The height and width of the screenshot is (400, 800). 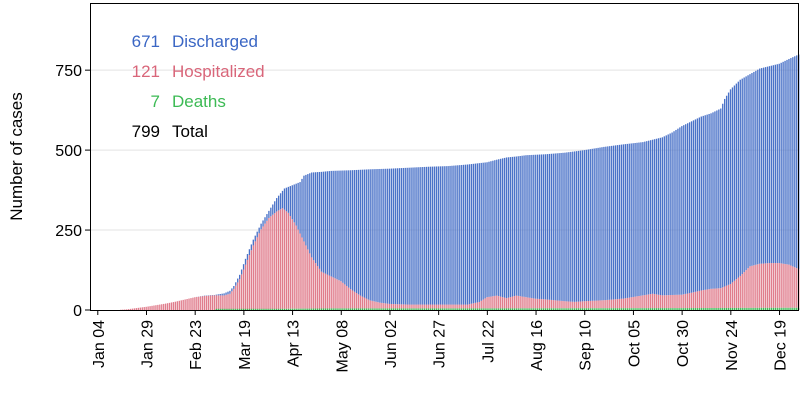 I want to click on x-tick-label: Apr 13, so click(x=294, y=343).